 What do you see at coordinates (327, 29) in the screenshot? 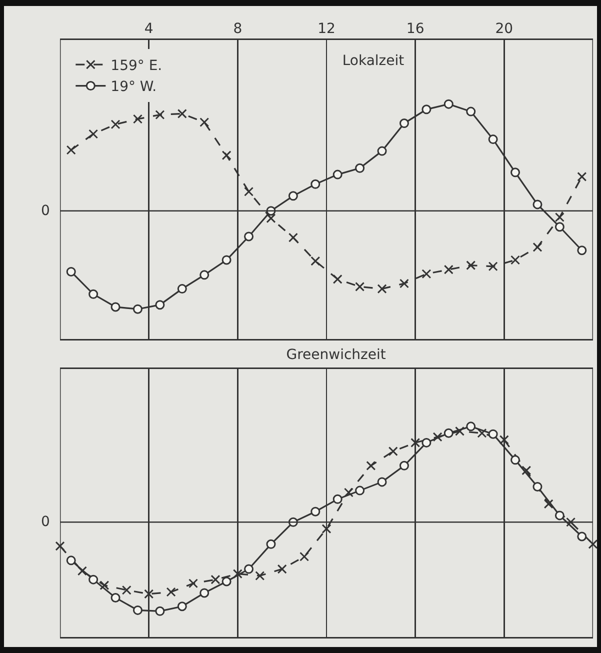
I see `x-tick-label: 12` at bounding box center [327, 29].